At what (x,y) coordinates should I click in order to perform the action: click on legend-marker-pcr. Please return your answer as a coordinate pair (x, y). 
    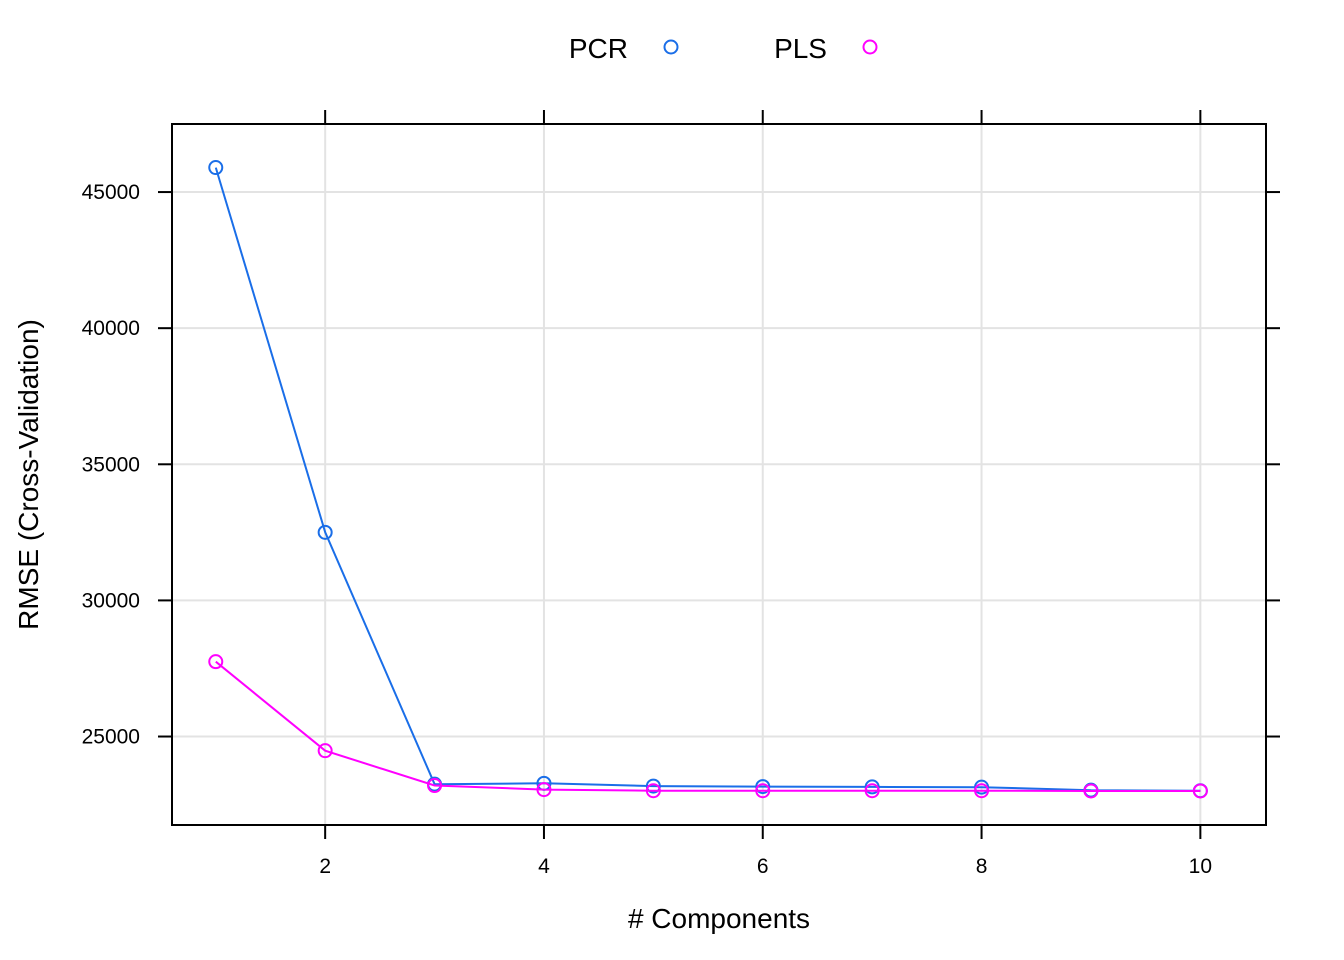
    Looking at the image, I should click on (671, 47).